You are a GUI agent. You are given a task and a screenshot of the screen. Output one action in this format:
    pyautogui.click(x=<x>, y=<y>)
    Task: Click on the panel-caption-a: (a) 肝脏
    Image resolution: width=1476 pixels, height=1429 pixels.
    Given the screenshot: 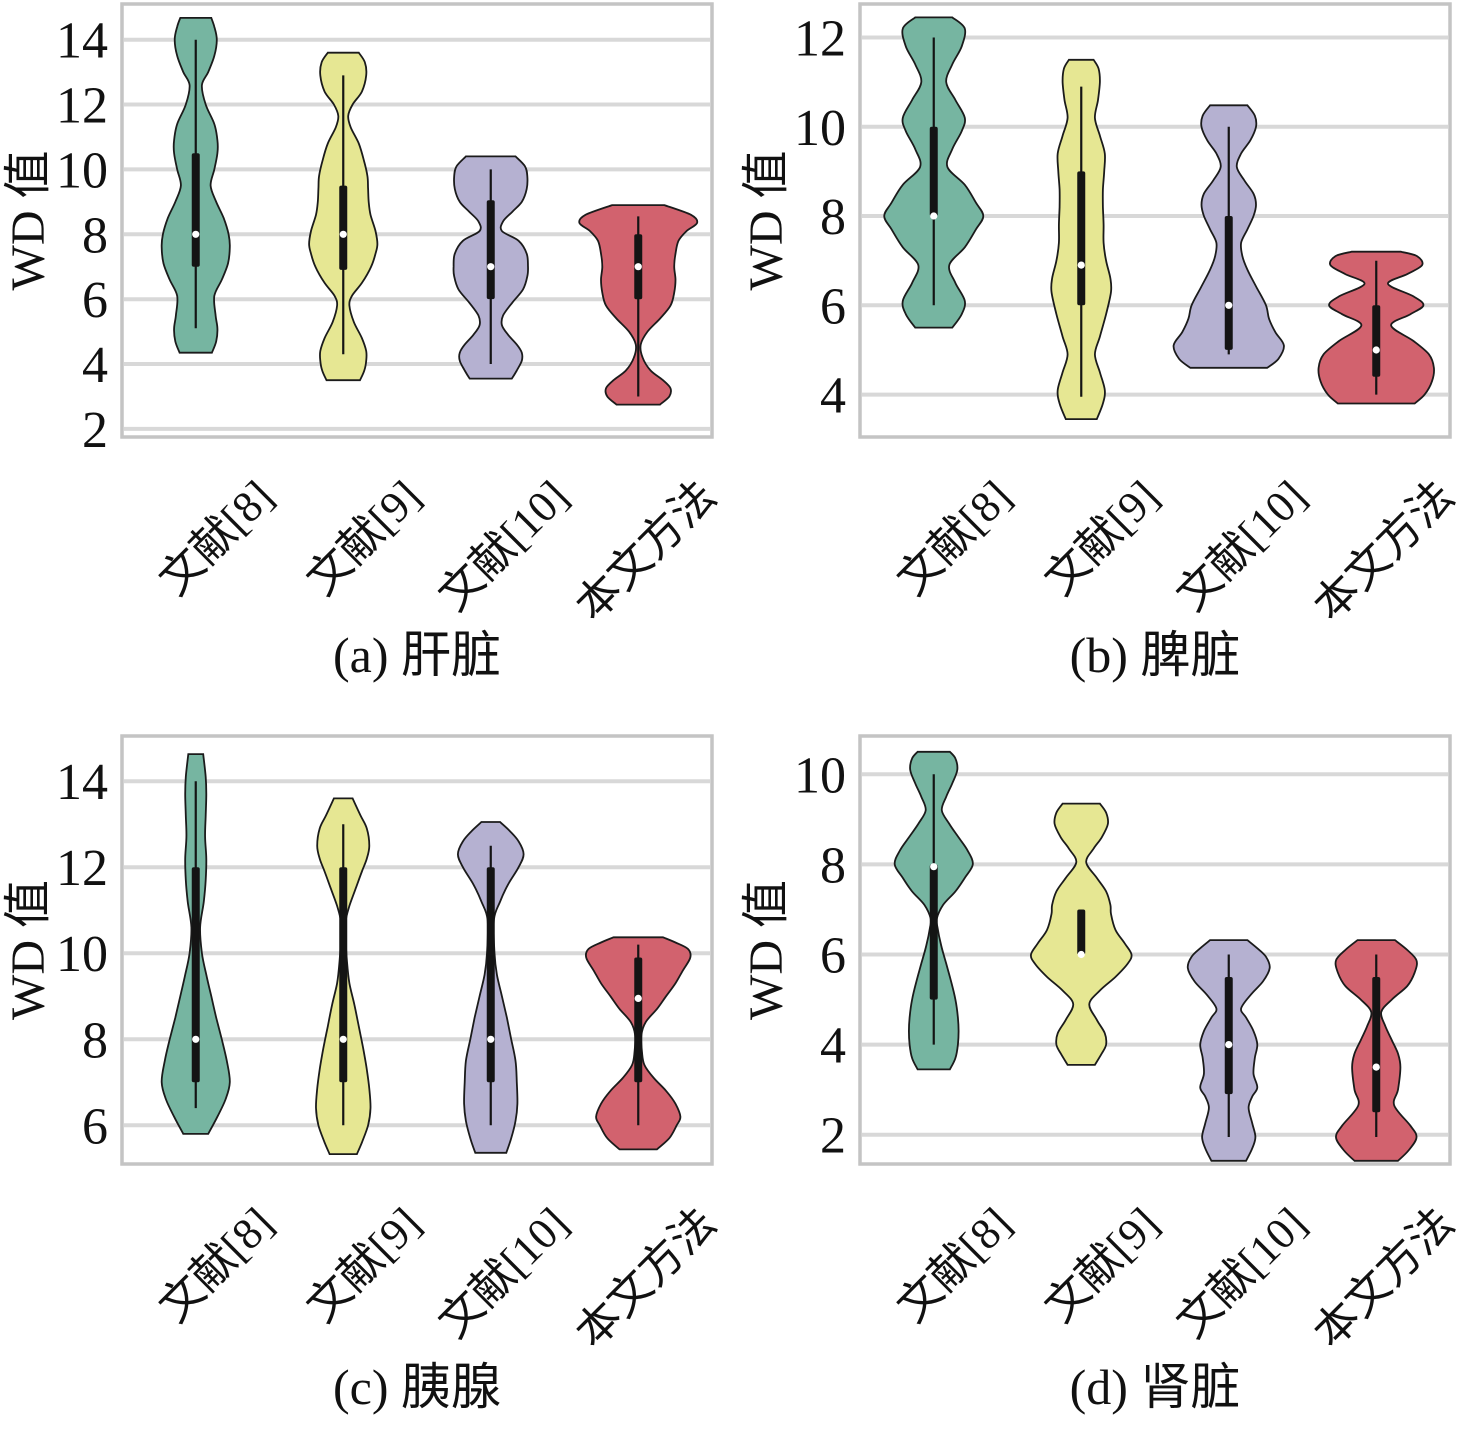 What is the action you would take?
    pyautogui.click(x=417, y=655)
    